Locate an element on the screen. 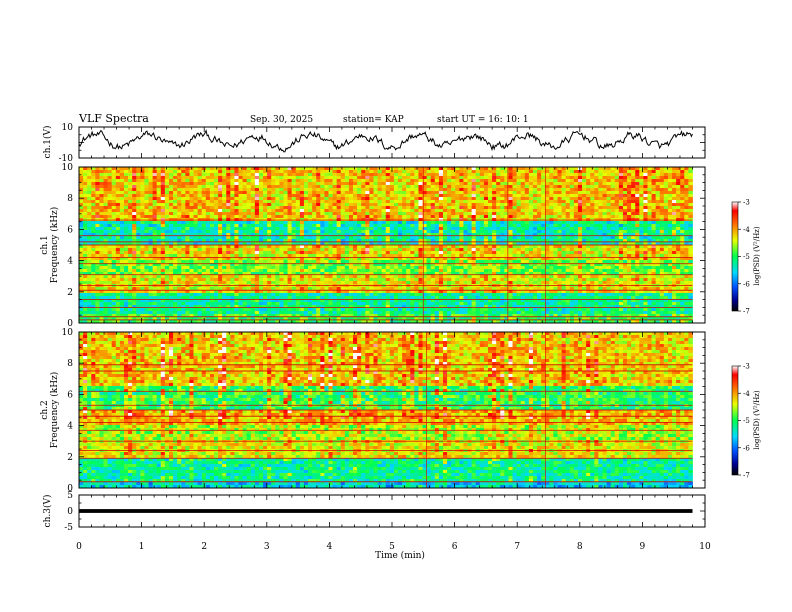 The image size is (792, 612). ch1-ytick-bottom: -10 is located at coordinates (66, 159).